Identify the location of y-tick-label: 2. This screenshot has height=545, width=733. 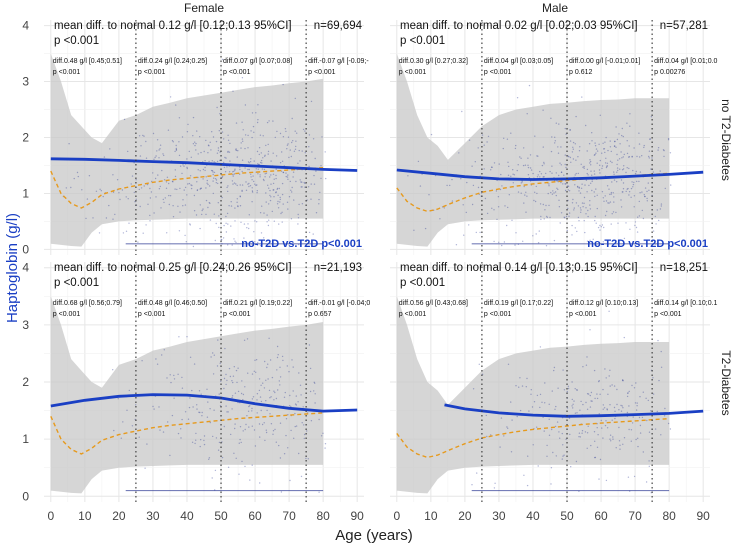
(25, 138).